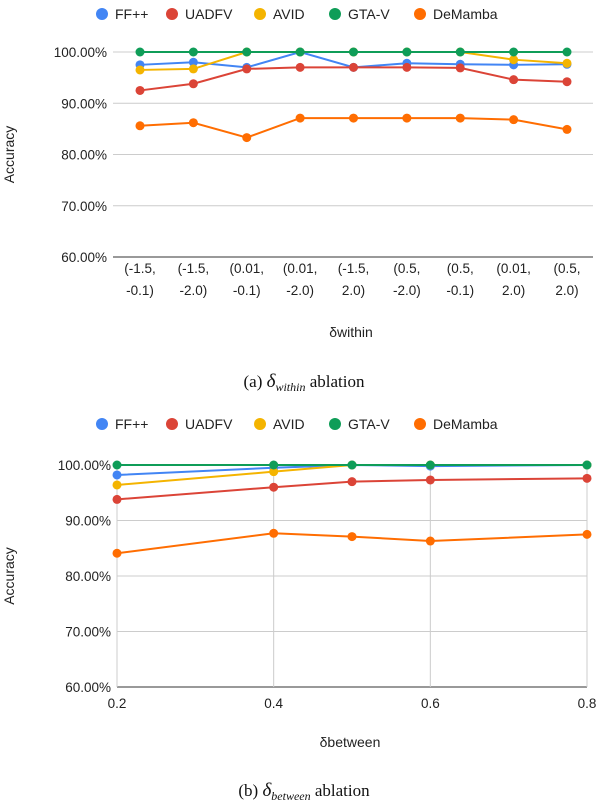 This screenshot has width=609, height=807. I want to click on y-tick-label: 90.00%, so click(88, 521).